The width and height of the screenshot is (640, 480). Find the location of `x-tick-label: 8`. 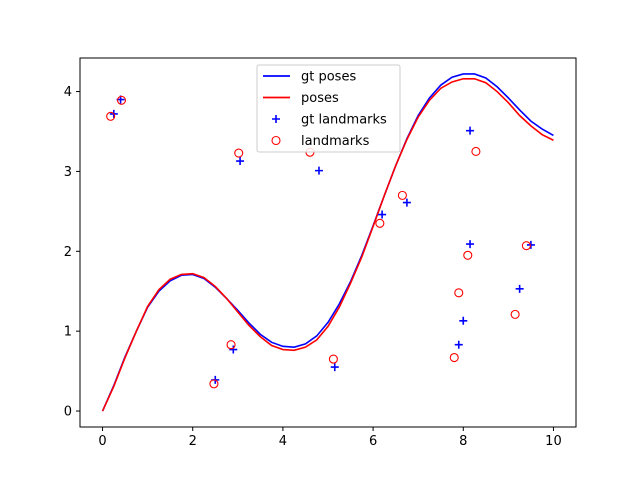

x-tick-label: 8 is located at coordinates (463, 441).